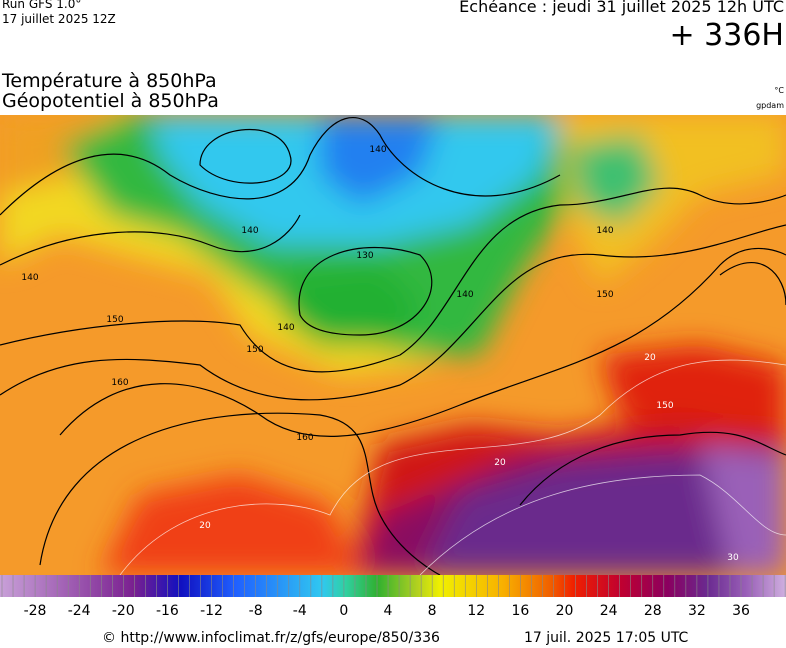  I want to click on contour-label: 30, so click(733, 558).